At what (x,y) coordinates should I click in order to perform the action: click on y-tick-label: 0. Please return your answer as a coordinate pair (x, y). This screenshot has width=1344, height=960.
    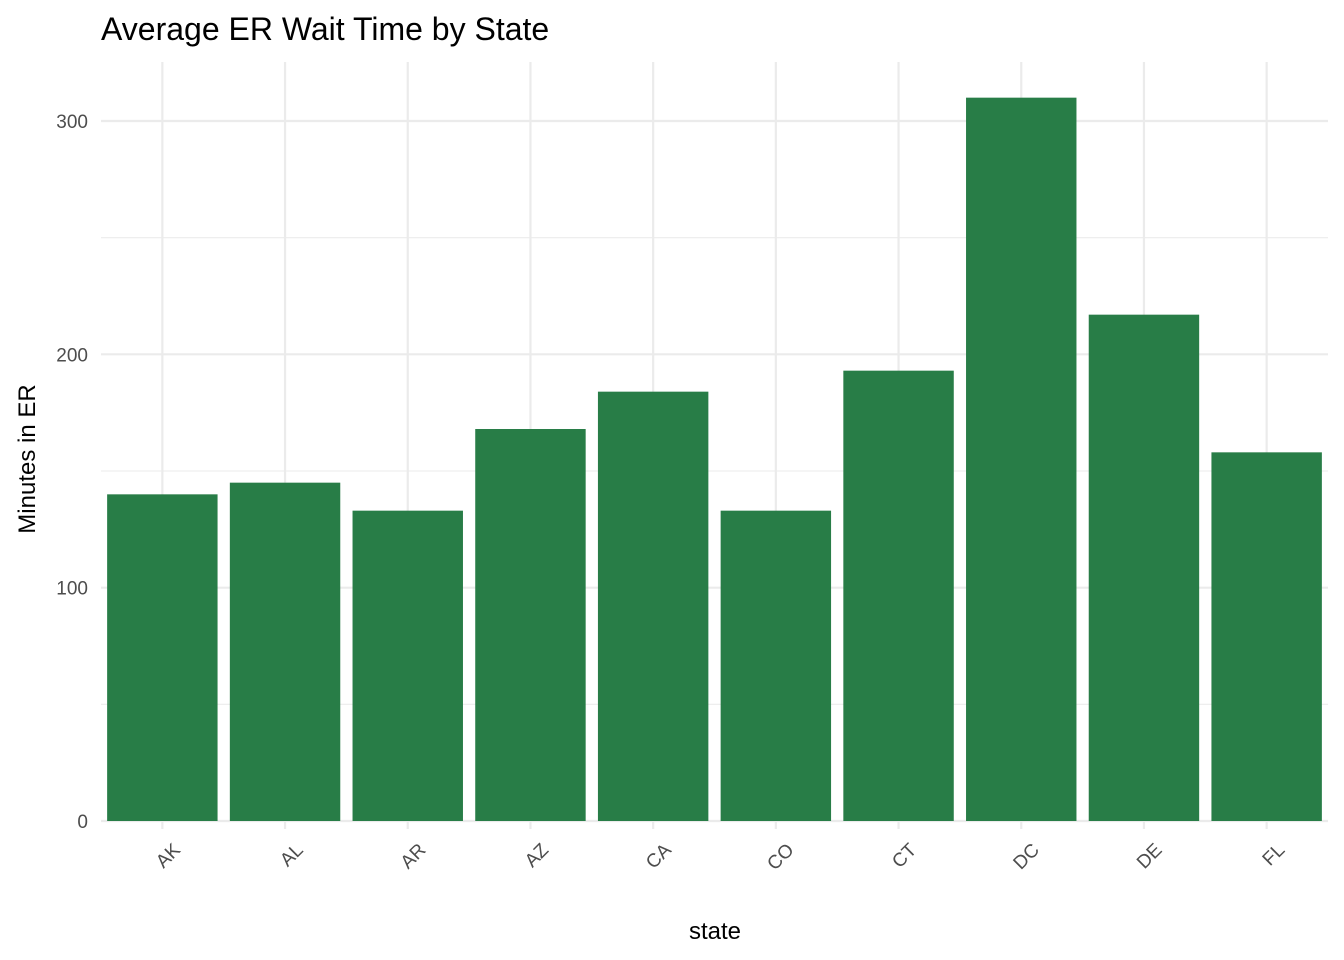
    Looking at the image, I should click on (82, 822).